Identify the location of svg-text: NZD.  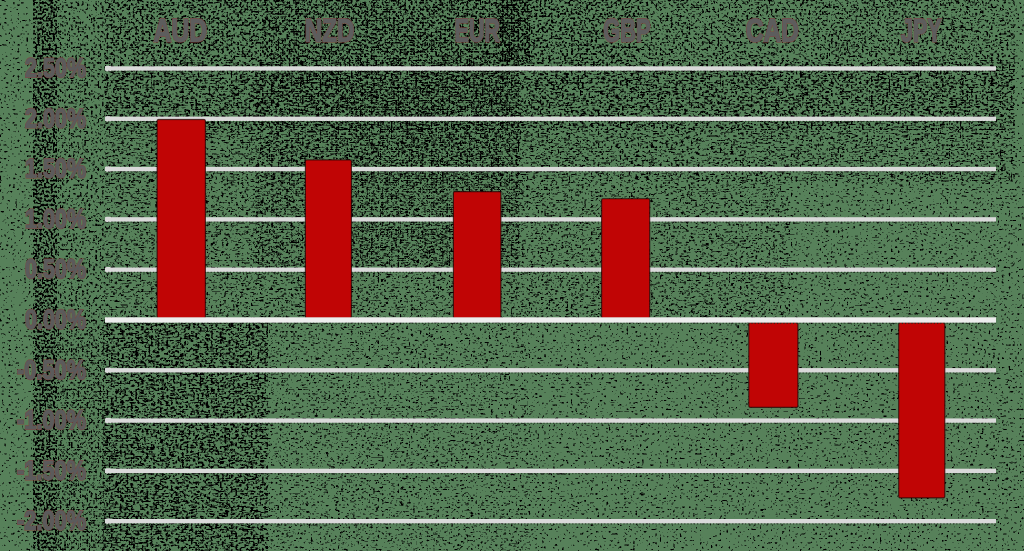
(330, 30).